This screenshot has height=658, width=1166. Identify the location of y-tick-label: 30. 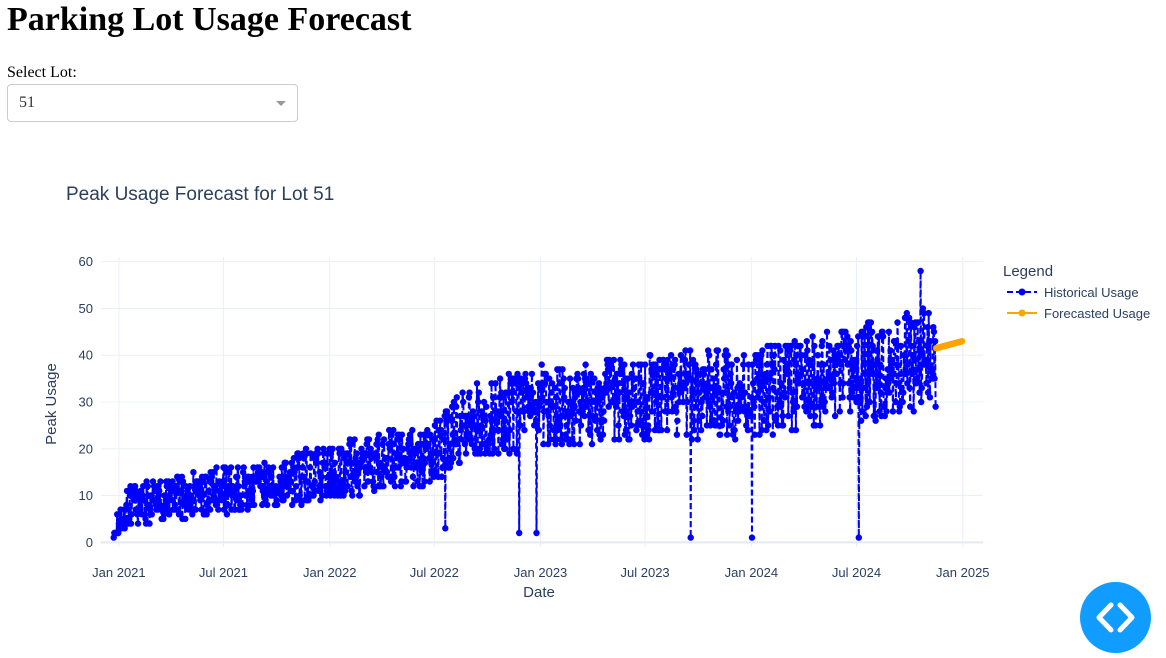
(86, 402).